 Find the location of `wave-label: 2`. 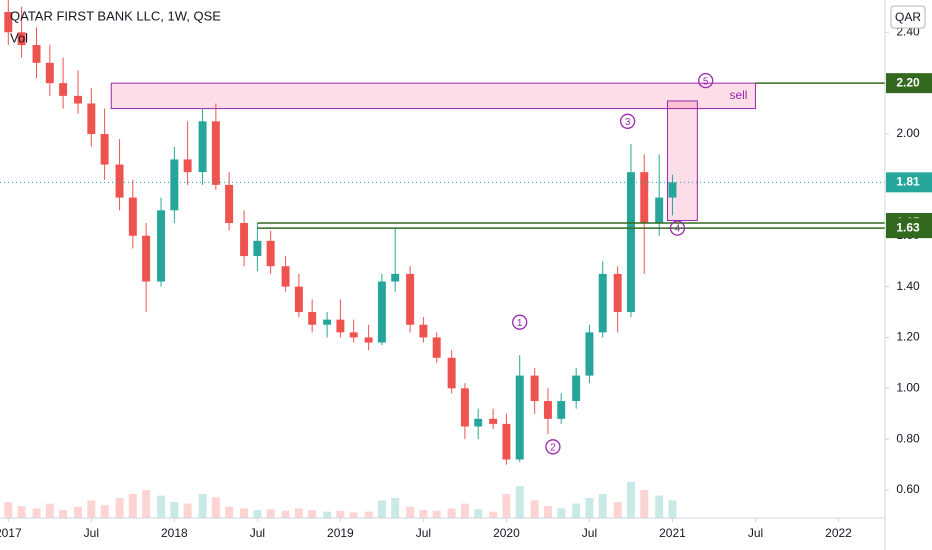

wave-label: 2 is located at coordinates (553, 447).